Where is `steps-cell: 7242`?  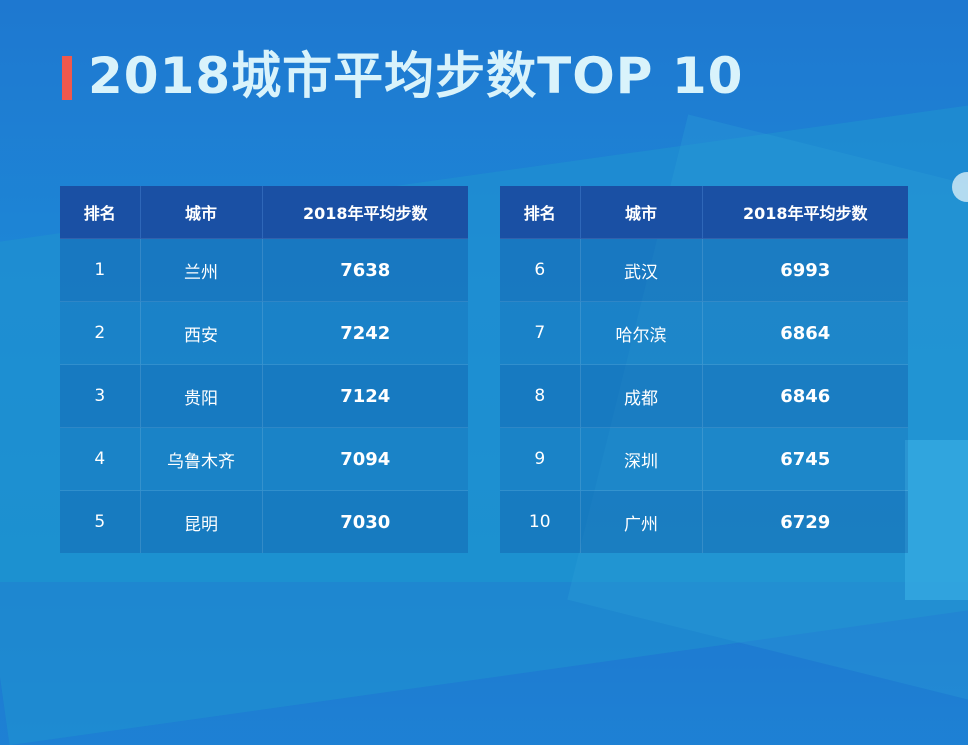
steps-cell: 7242 is located at coordinates (365, 333).